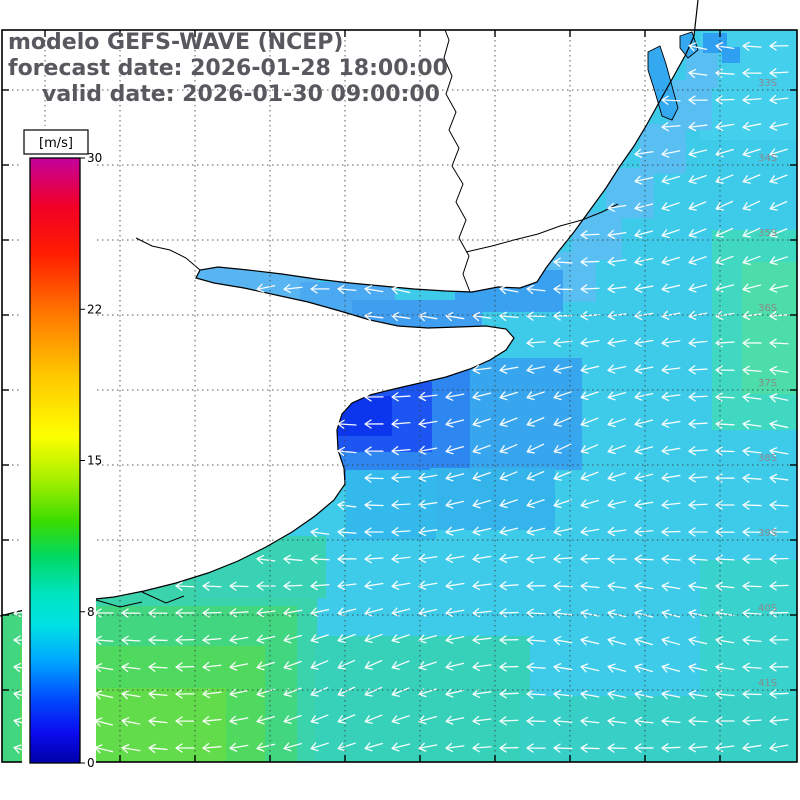 The image size is (800, 800). Describe the element at coordinates (94, 461) in the screenshot. I see `colorbar-tick-label: 15` at that location.